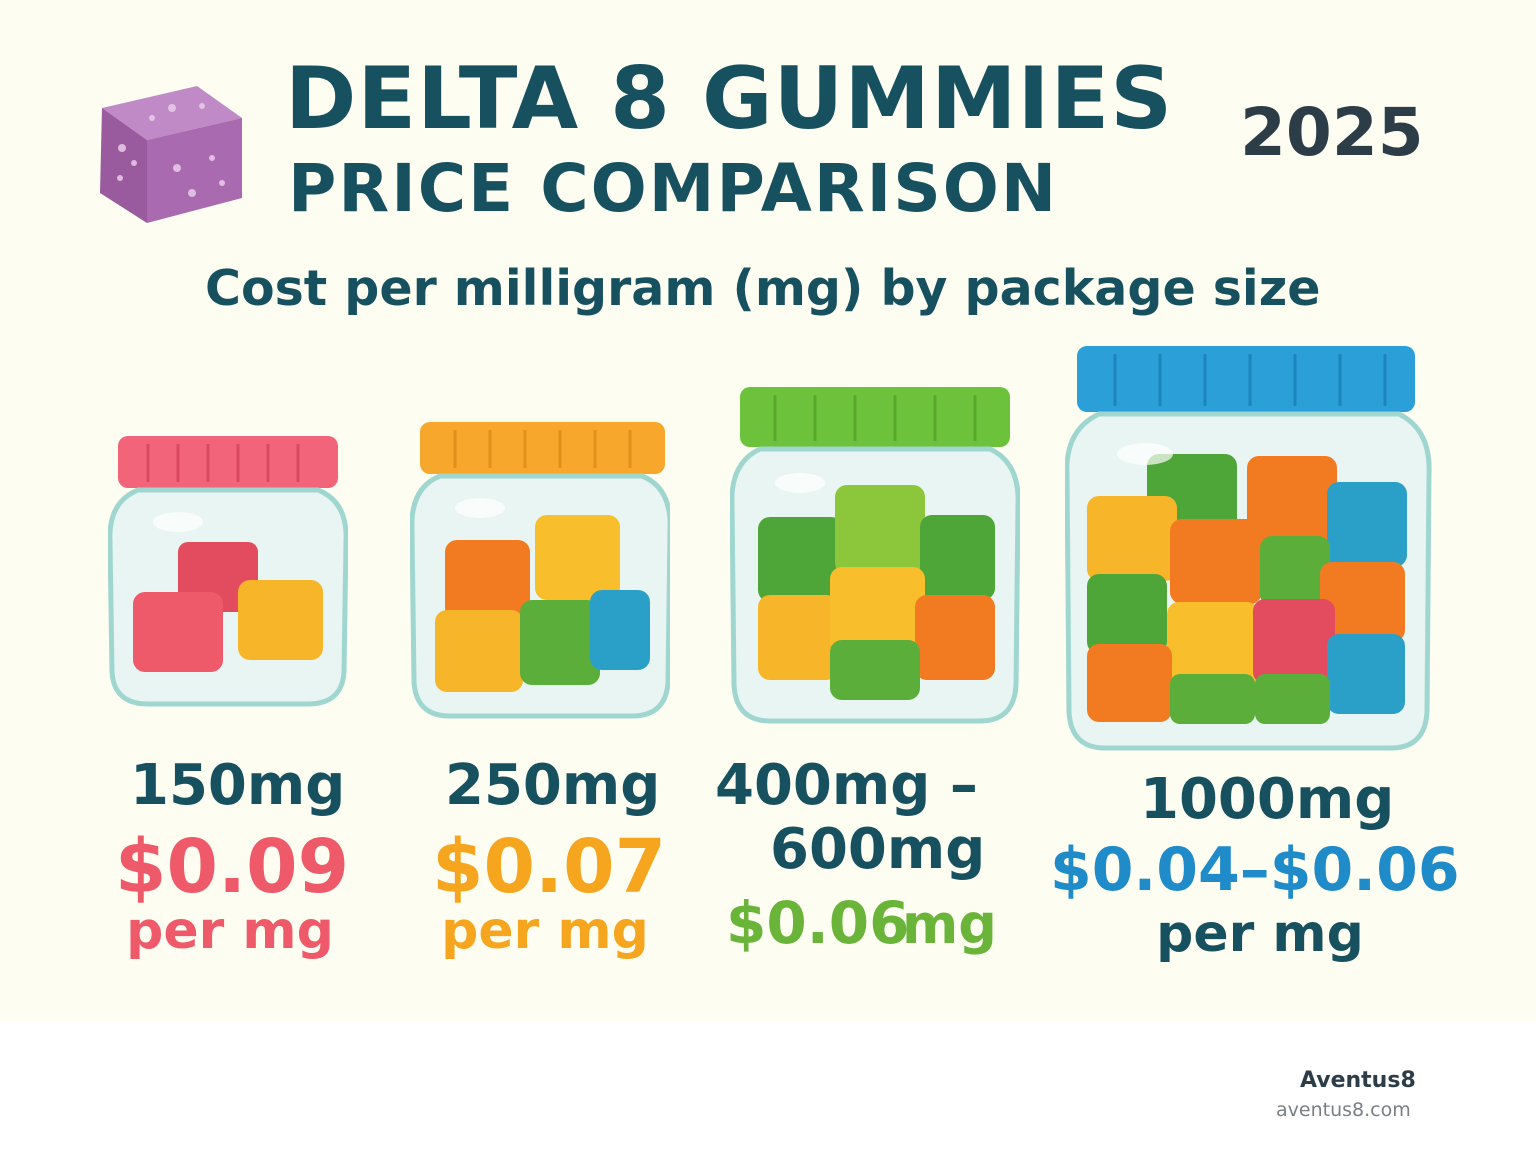 Image resolution: width=1536 pixels, height=1154 pixels. What do you see at coordinates (545, 931) in the screenshot?
I see `package-unit-250: per mg` at bounding box center [545, 931].